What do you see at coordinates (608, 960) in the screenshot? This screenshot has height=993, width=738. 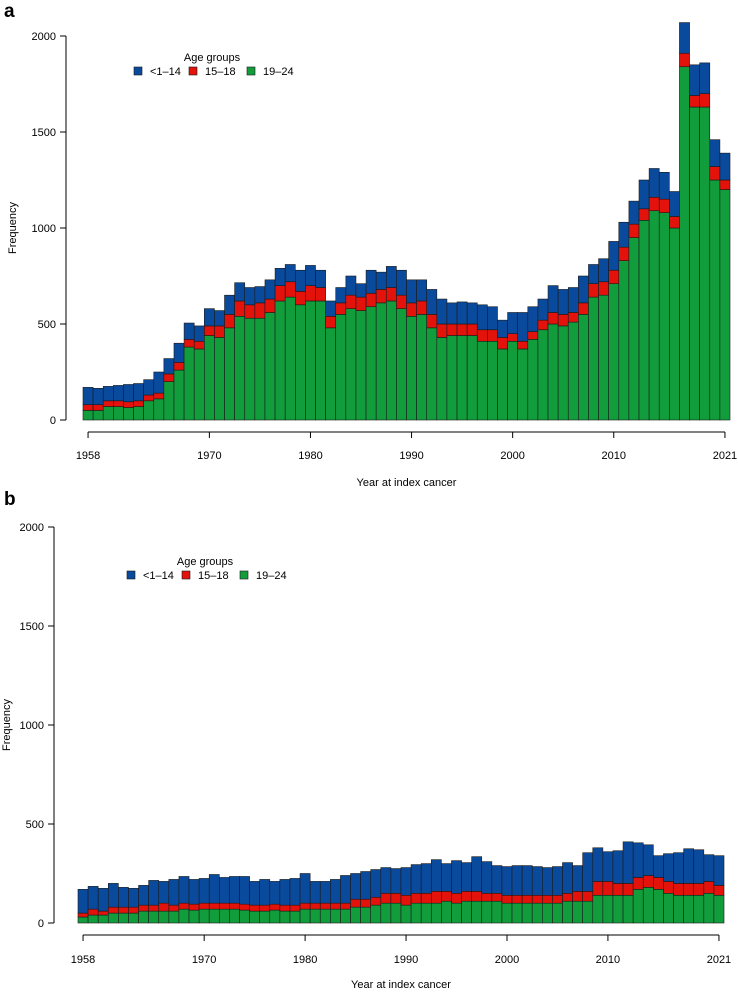 I see `x-tick-label: 2010` at bounding box center [608, 960].